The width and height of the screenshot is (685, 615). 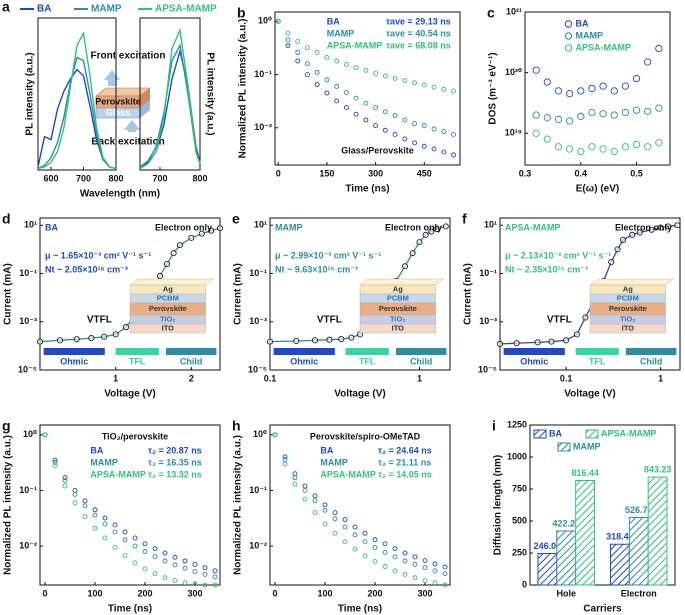 I want to click on inset-label: PCBM, so click(x=628, y=297).